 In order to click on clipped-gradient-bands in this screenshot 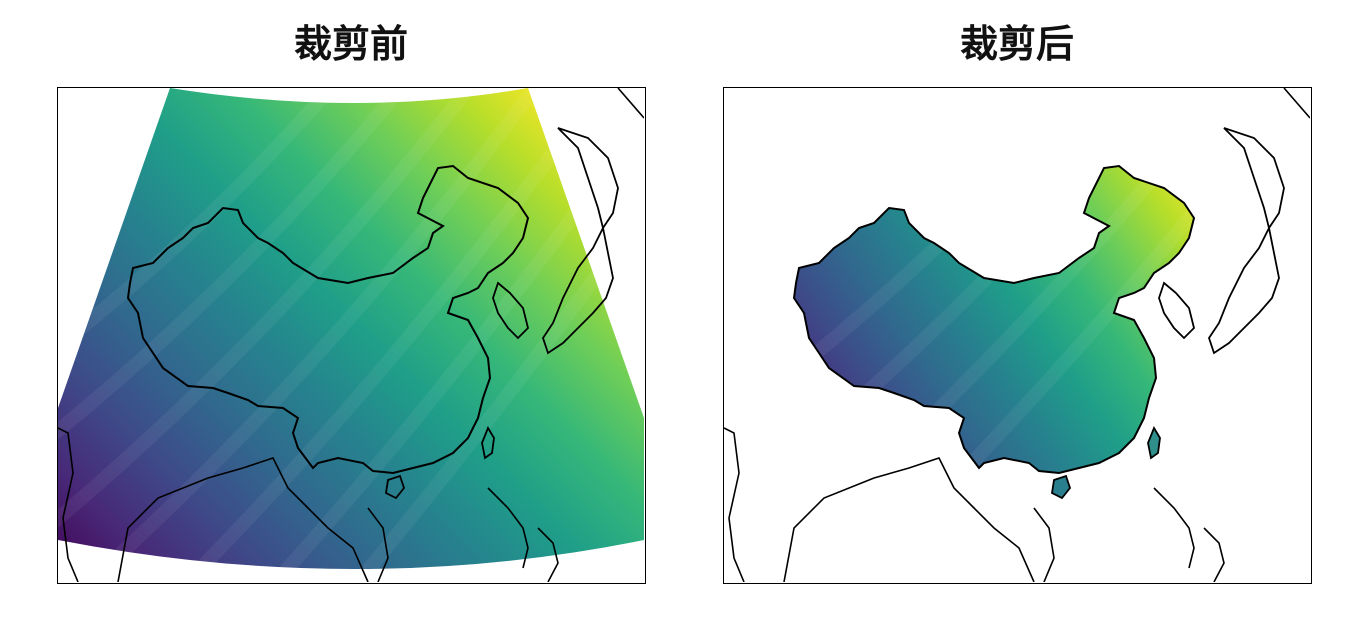, I will do `click(994, 319)`.